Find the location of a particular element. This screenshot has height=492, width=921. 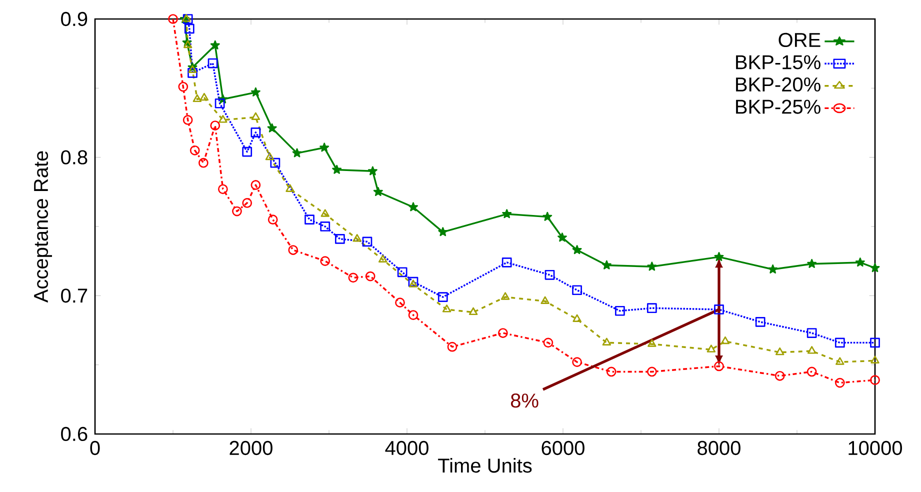

legend-label: ORE is located at coordinates (799, 40).